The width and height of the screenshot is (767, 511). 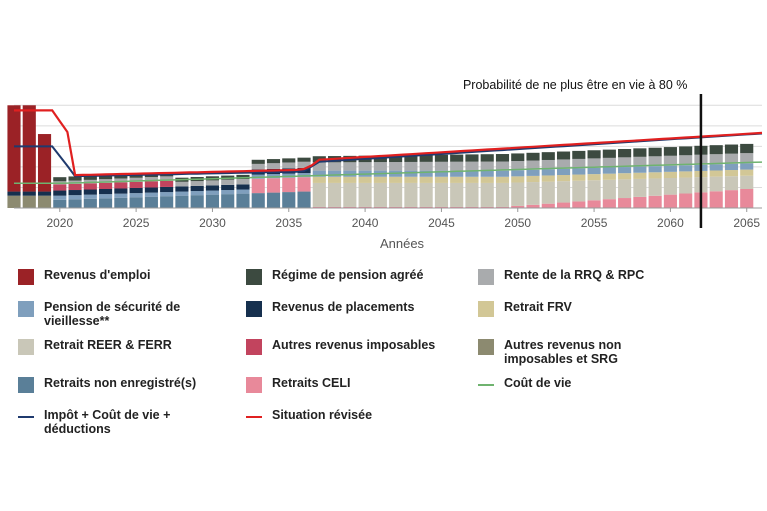 I want to click on x-tick-label: 2020, so click(x=59, y=223).